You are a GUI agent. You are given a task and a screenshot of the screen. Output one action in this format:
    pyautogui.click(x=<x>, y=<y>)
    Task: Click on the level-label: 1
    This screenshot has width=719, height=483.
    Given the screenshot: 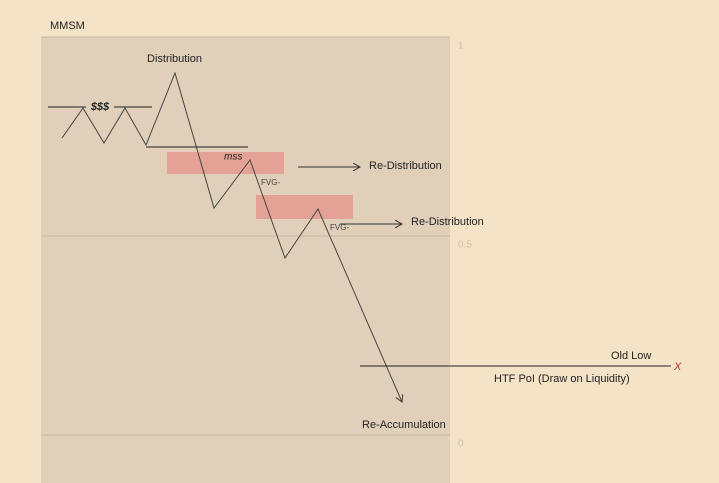 What is the action you would take?
    pyautogui.click(x=461, y=46)
    